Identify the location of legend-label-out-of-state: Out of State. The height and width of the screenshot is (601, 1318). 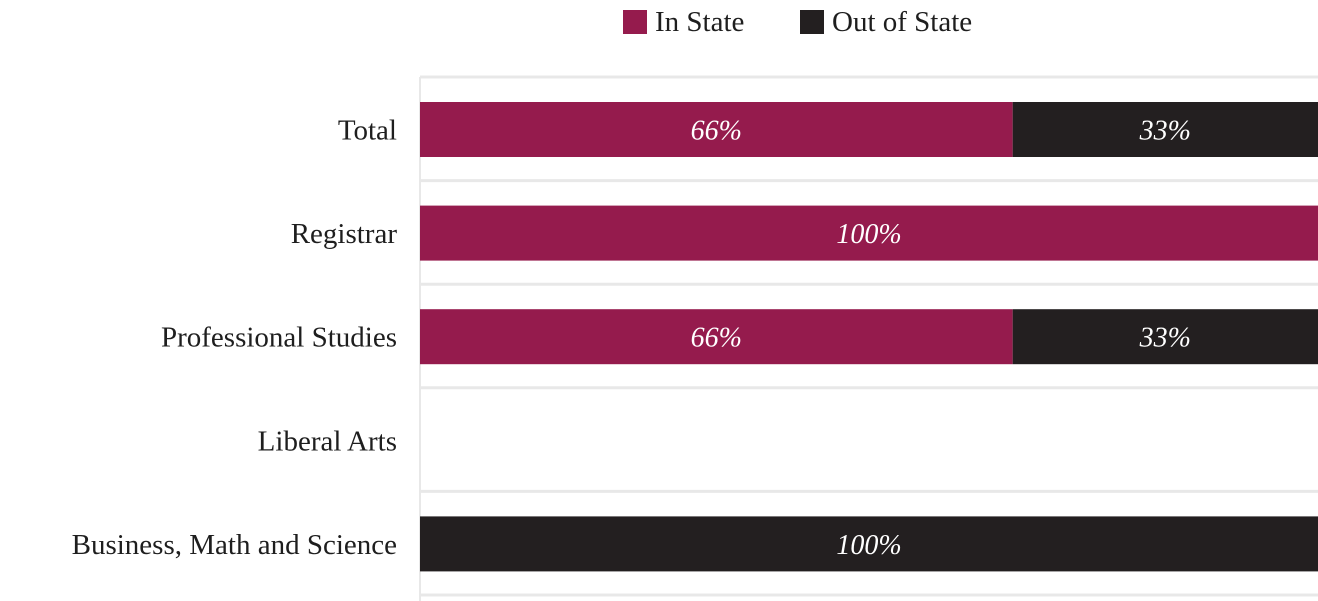
(902, 22).